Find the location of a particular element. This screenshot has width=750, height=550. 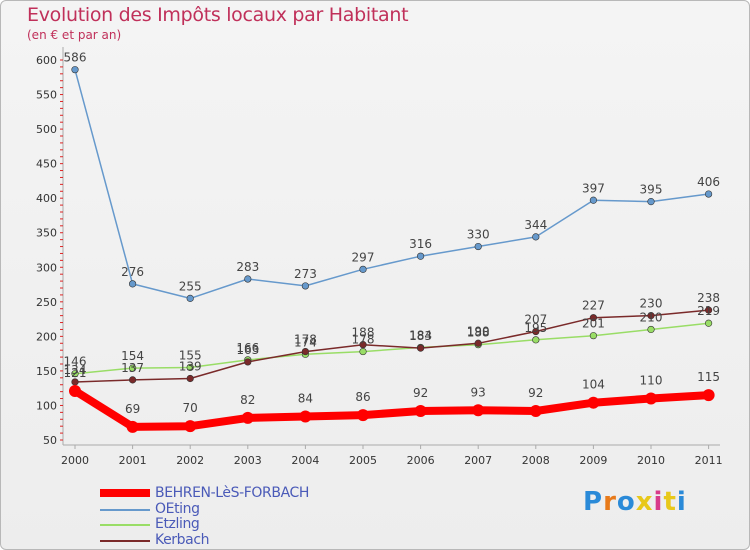

logo-letter: t is located at coordinates (670, 502).